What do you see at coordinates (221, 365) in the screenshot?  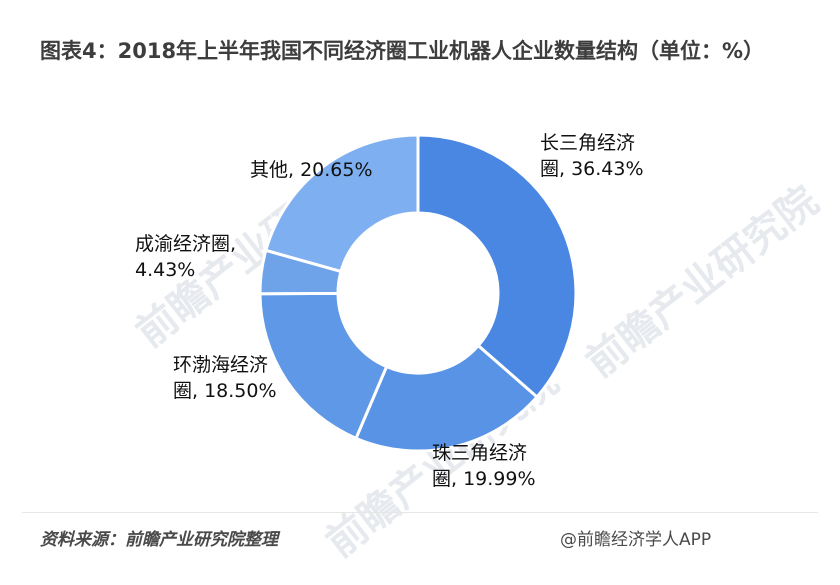 I see `label-bohai-line1: 环渤海经济` at bounding box center [221, 365].